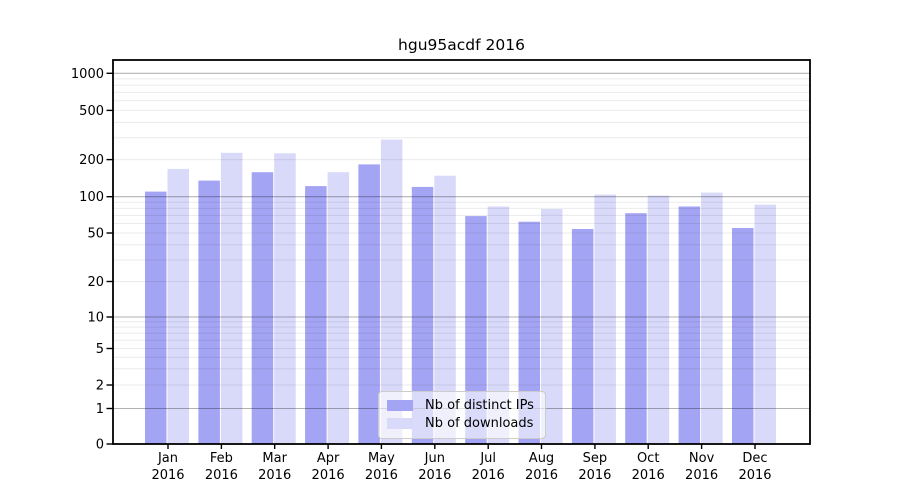  What do you see at coordinates (658, 319) in the screenshot?
I see `bar-downloads-oct` at bounding box center [658, 319].